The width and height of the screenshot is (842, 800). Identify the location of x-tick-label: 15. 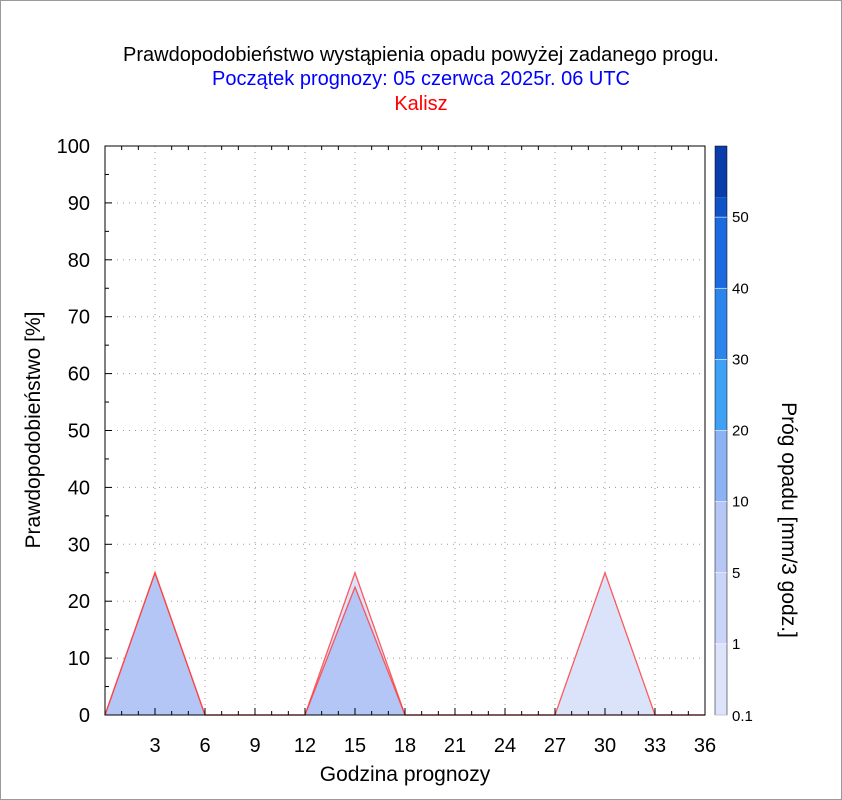
(355, 746).